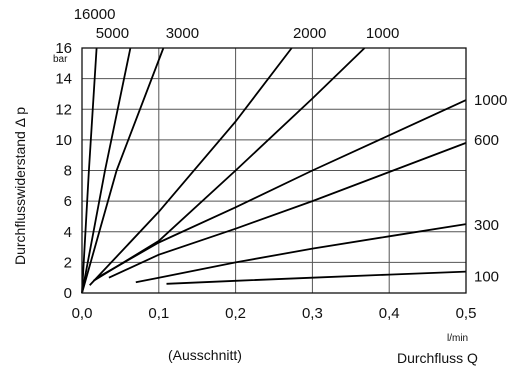 The height and width of the screenshot is (376, 515). What do you see at coordinates (312, 313) in the screenshot?
I see `x-tick-label: 0,3` at bounding box center [312, 313].